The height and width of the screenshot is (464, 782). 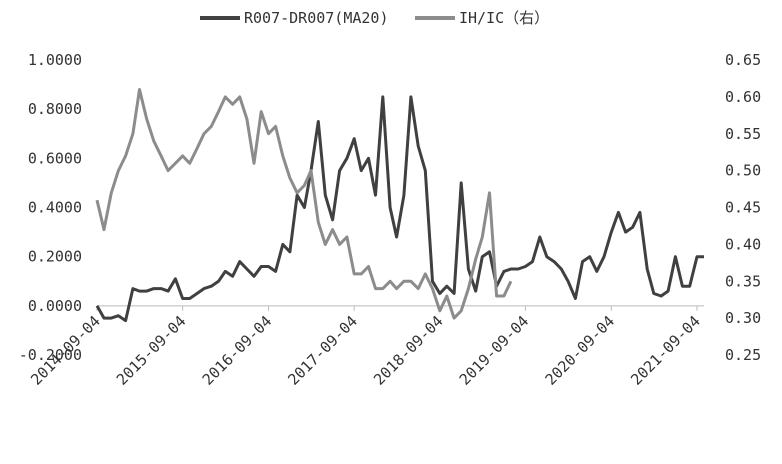 What do you see at coordinates (50, 355) in the screenshot?
I see `y-tick-label: -0.2000` at bounding box center [50, 355].